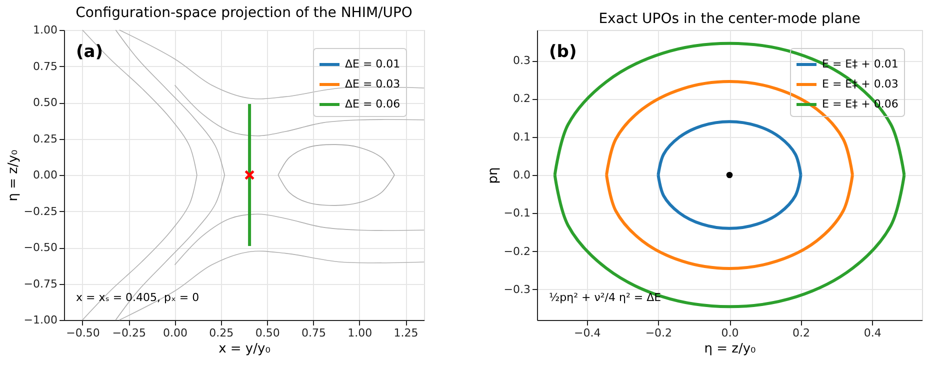  Describe the element at coordinates (45, 139) in the screenshot. I see `y-tick-label: 0.25` at that location.